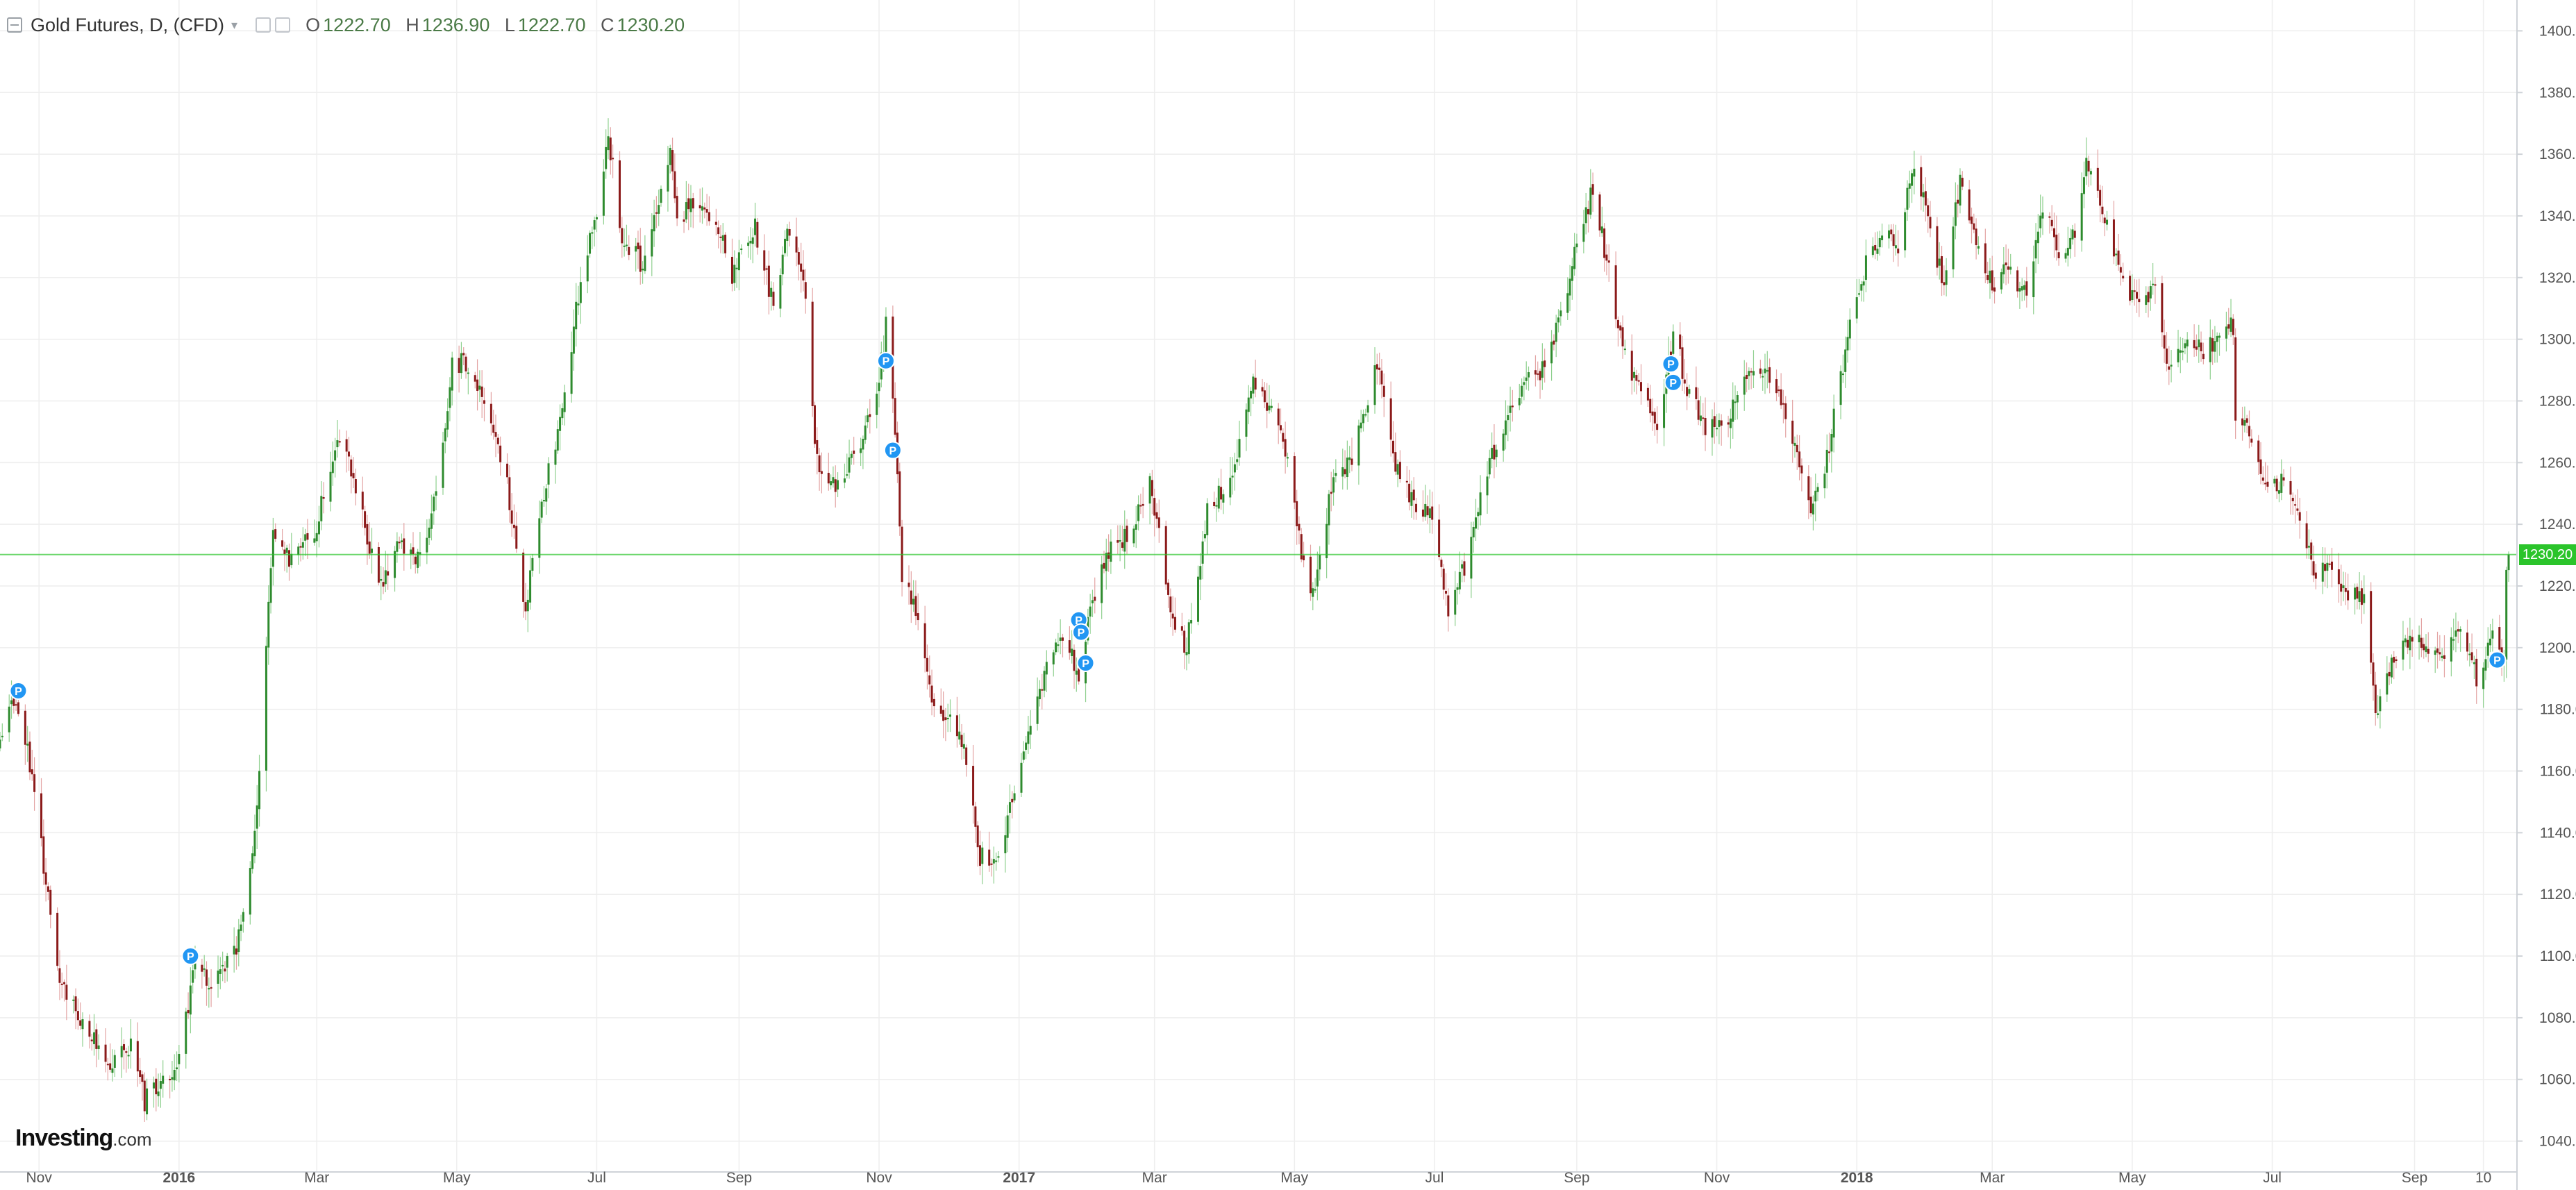 This screenshot has width=2576, height=1190. Describe the element at coordinates (128, 24) in the screenshot. I see `symbol-title: Gold Futures, D, (CFD)` at that location.